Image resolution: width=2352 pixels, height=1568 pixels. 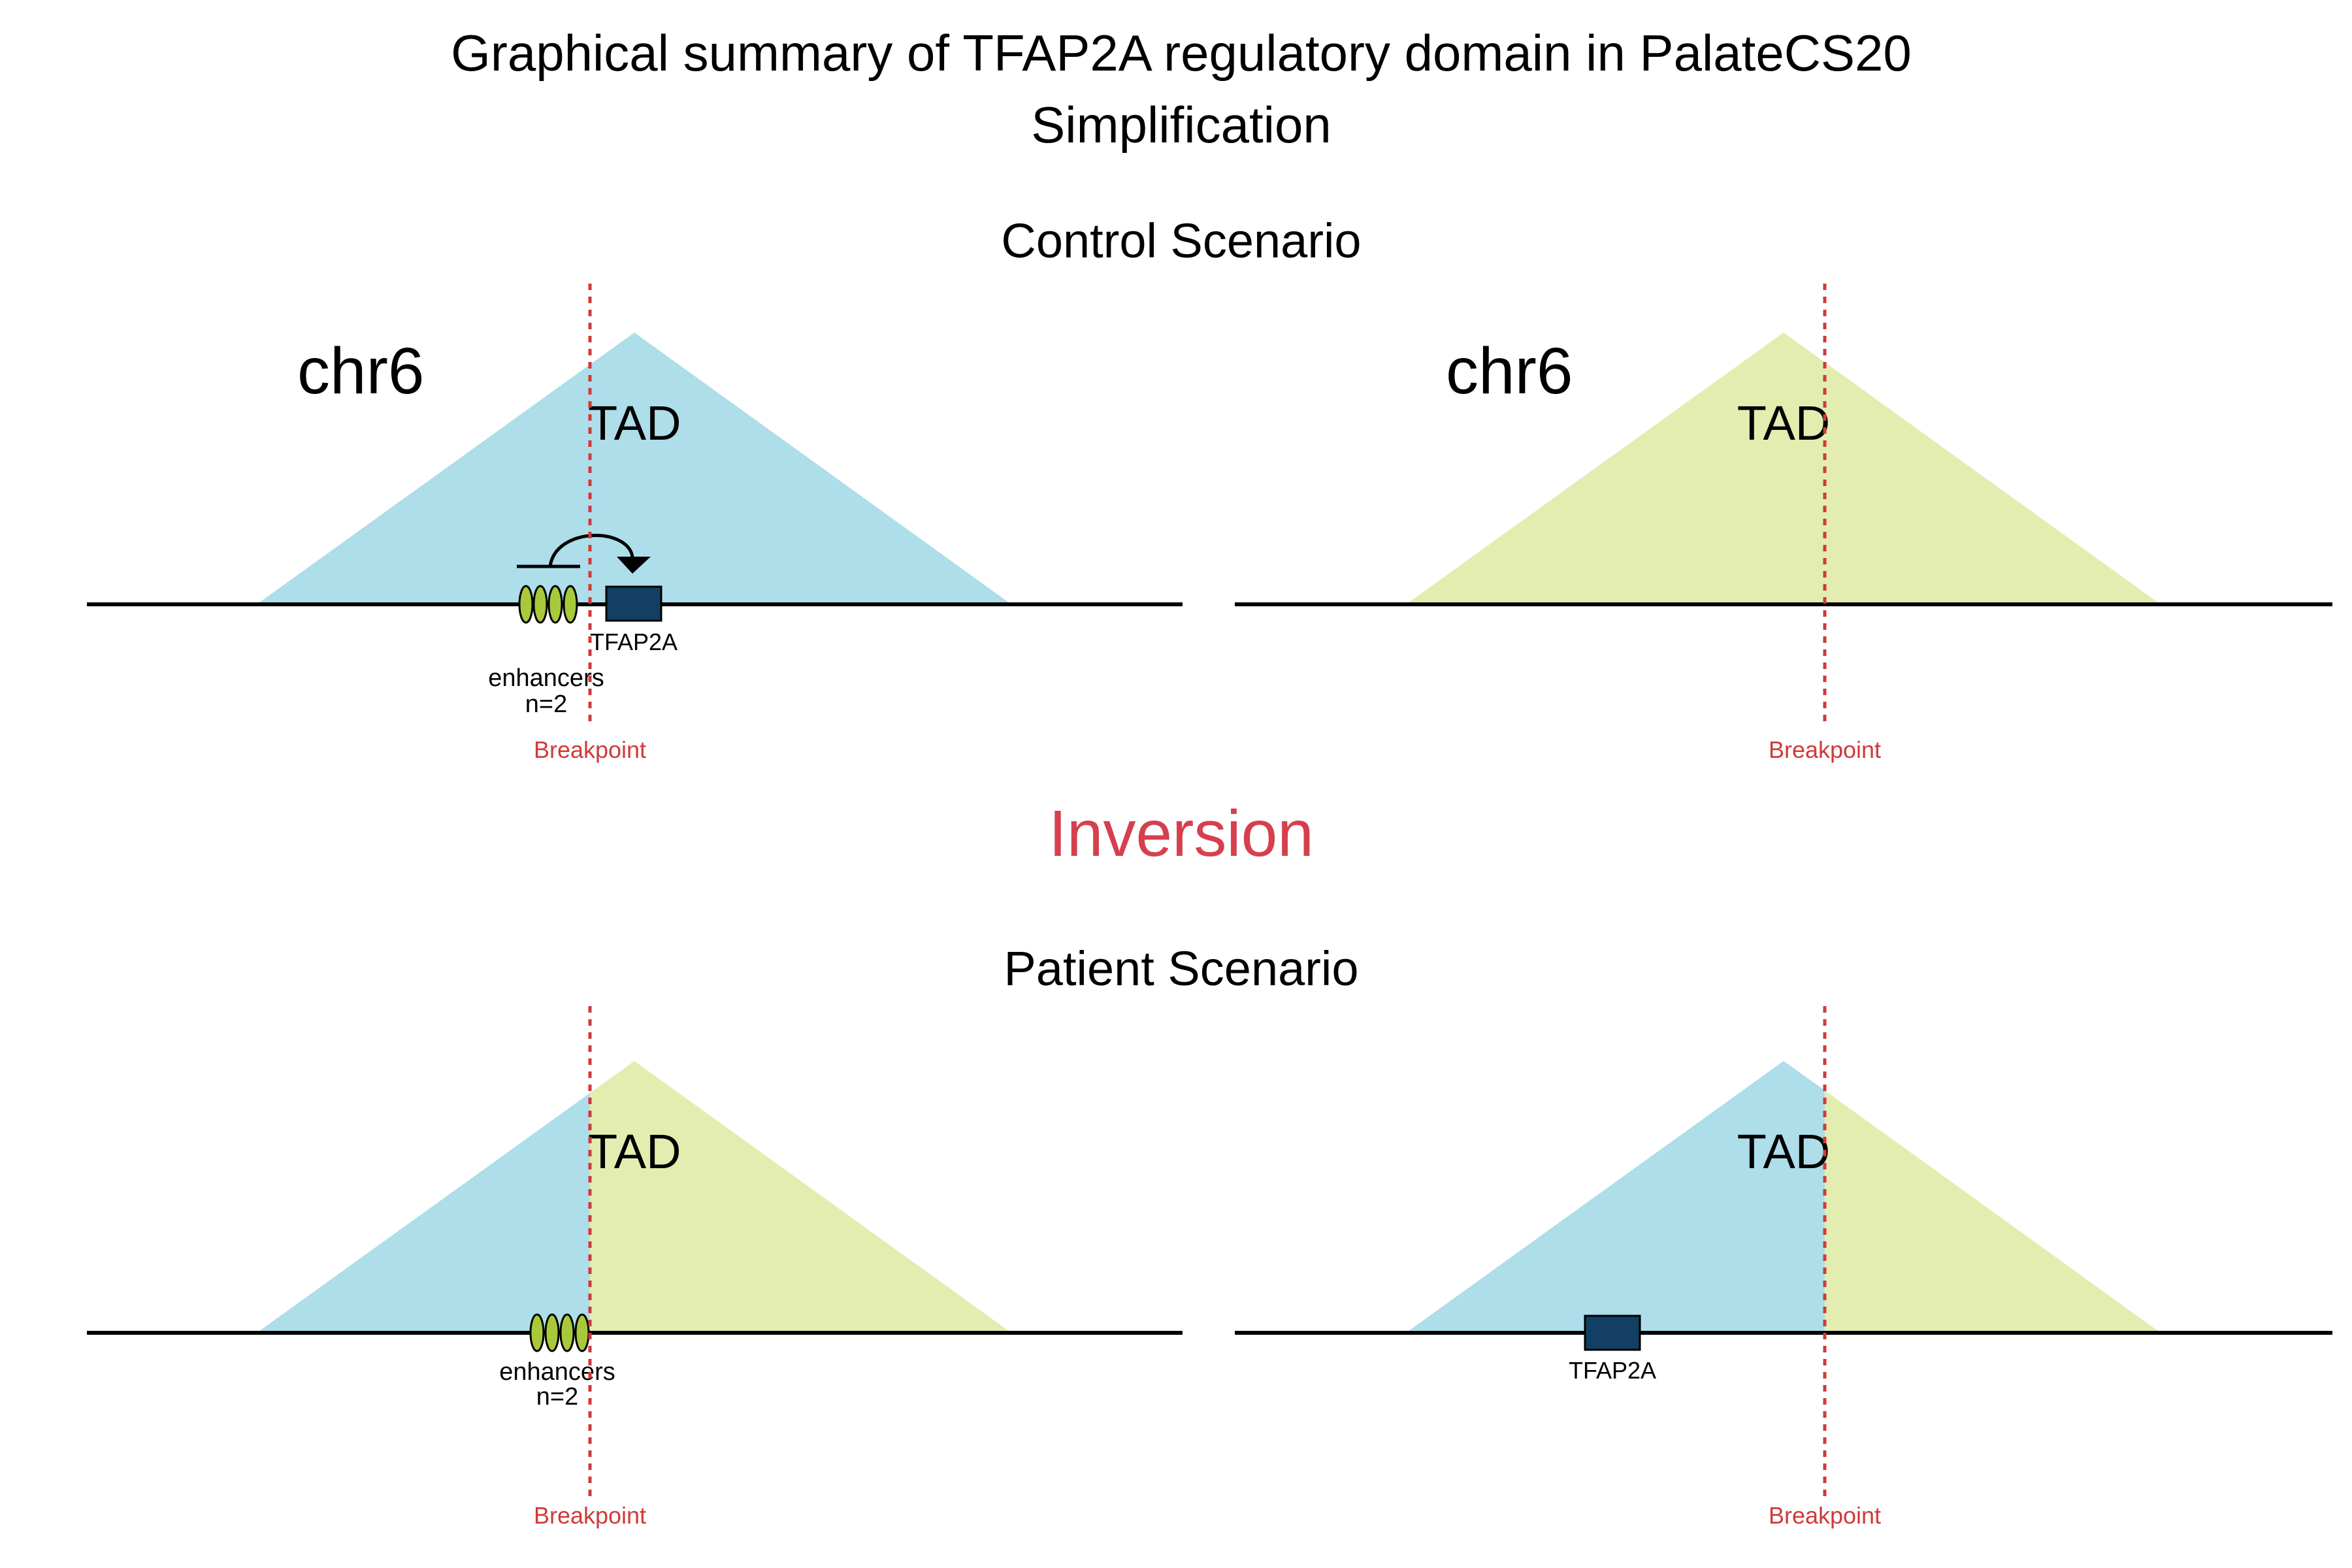 I want to click on patient-left-enhancer-count: n=2, so click(x=557, y=1397).